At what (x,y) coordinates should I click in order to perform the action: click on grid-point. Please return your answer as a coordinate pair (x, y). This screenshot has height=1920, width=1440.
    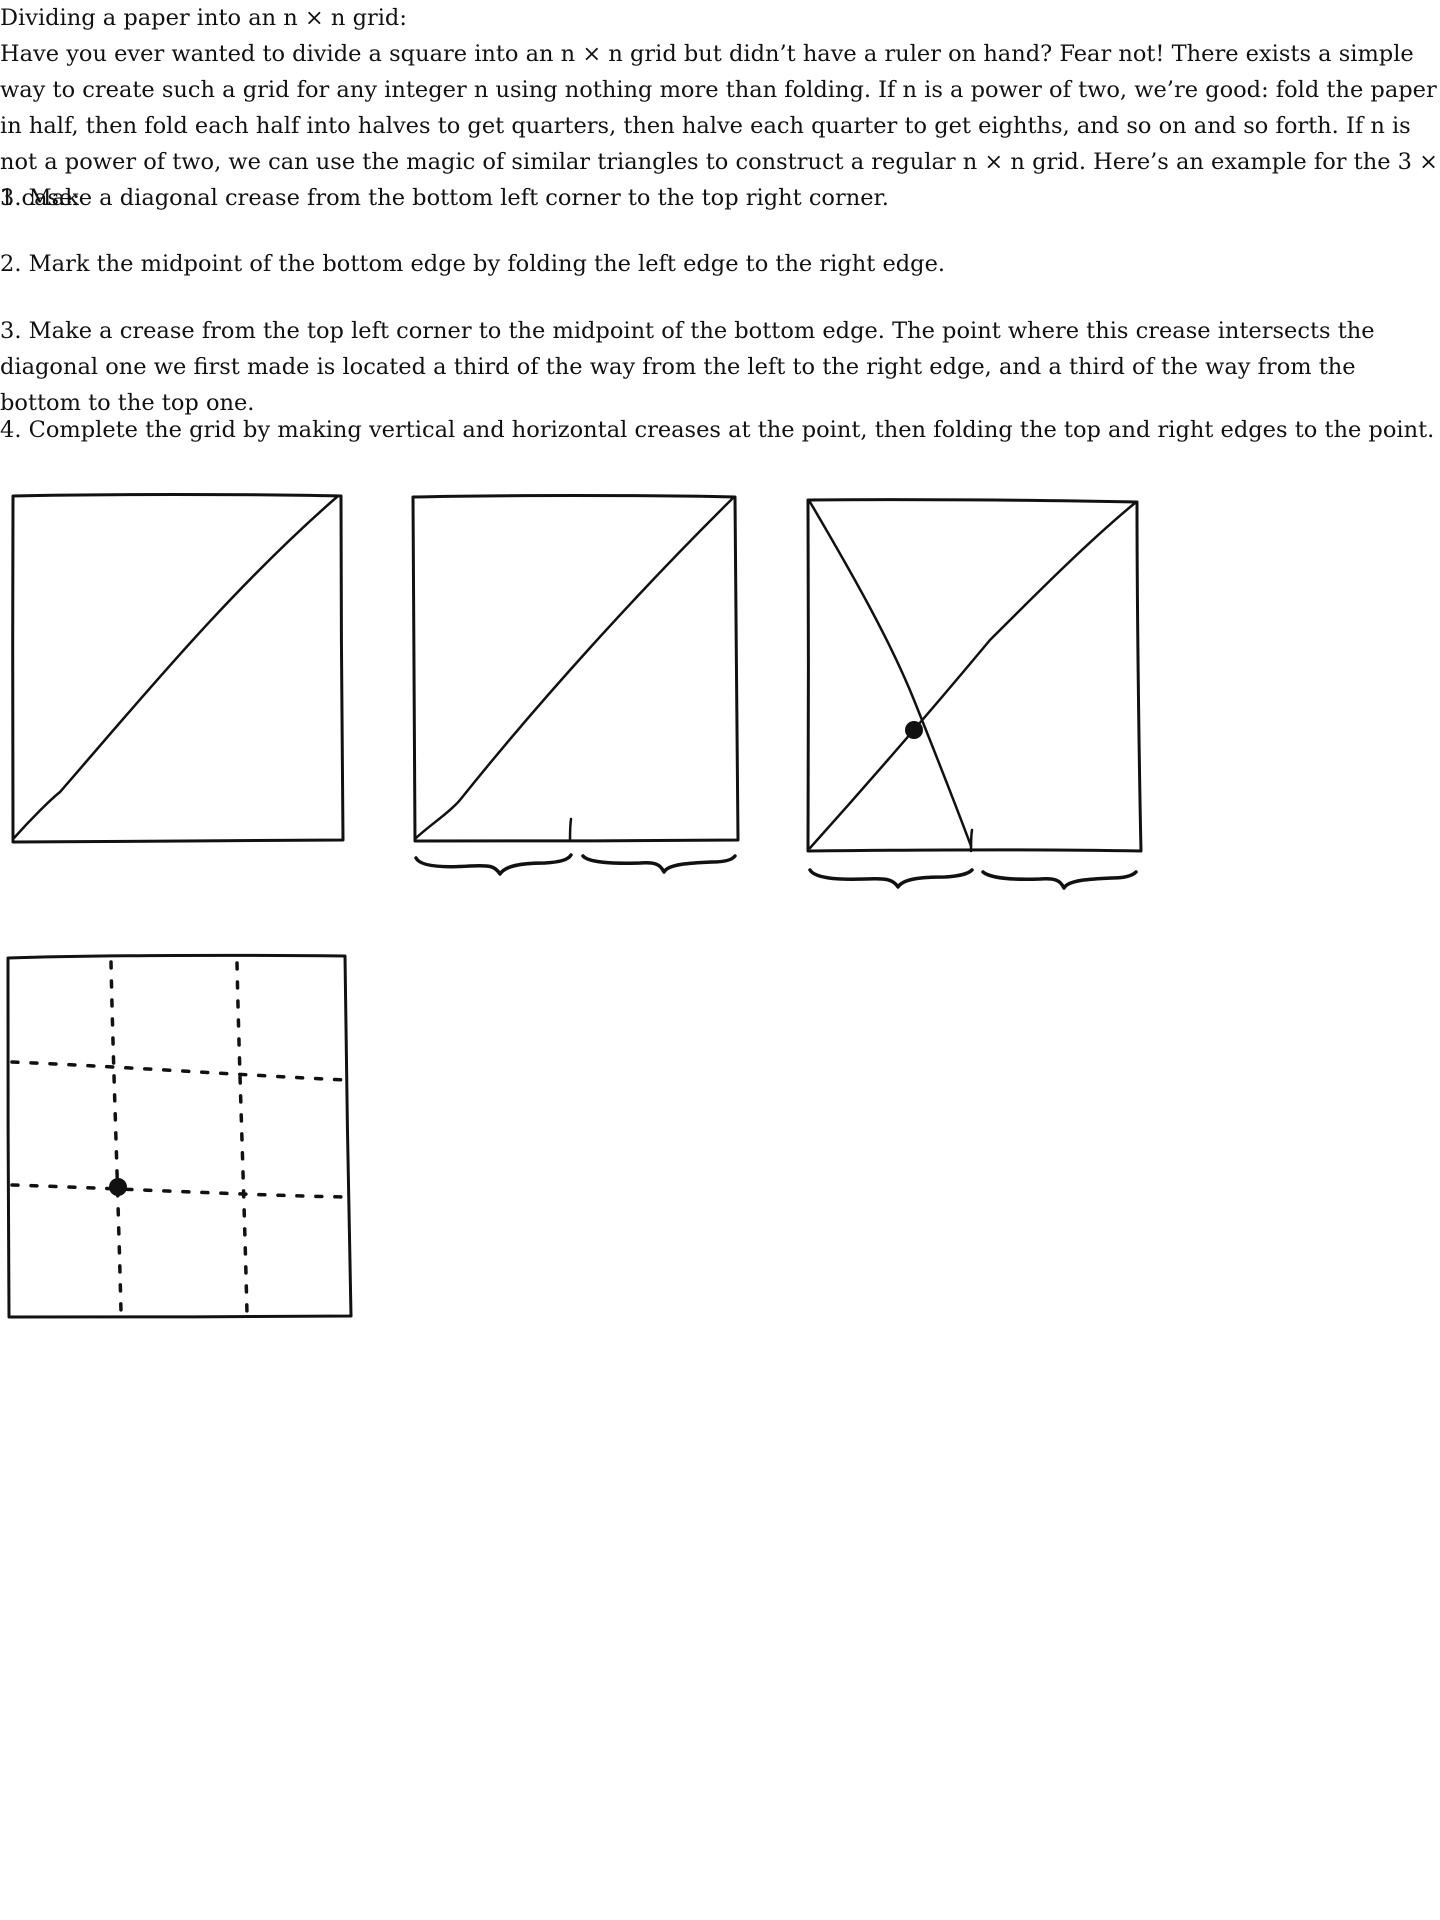
    Looking at the image, I should click on (118, 1187).